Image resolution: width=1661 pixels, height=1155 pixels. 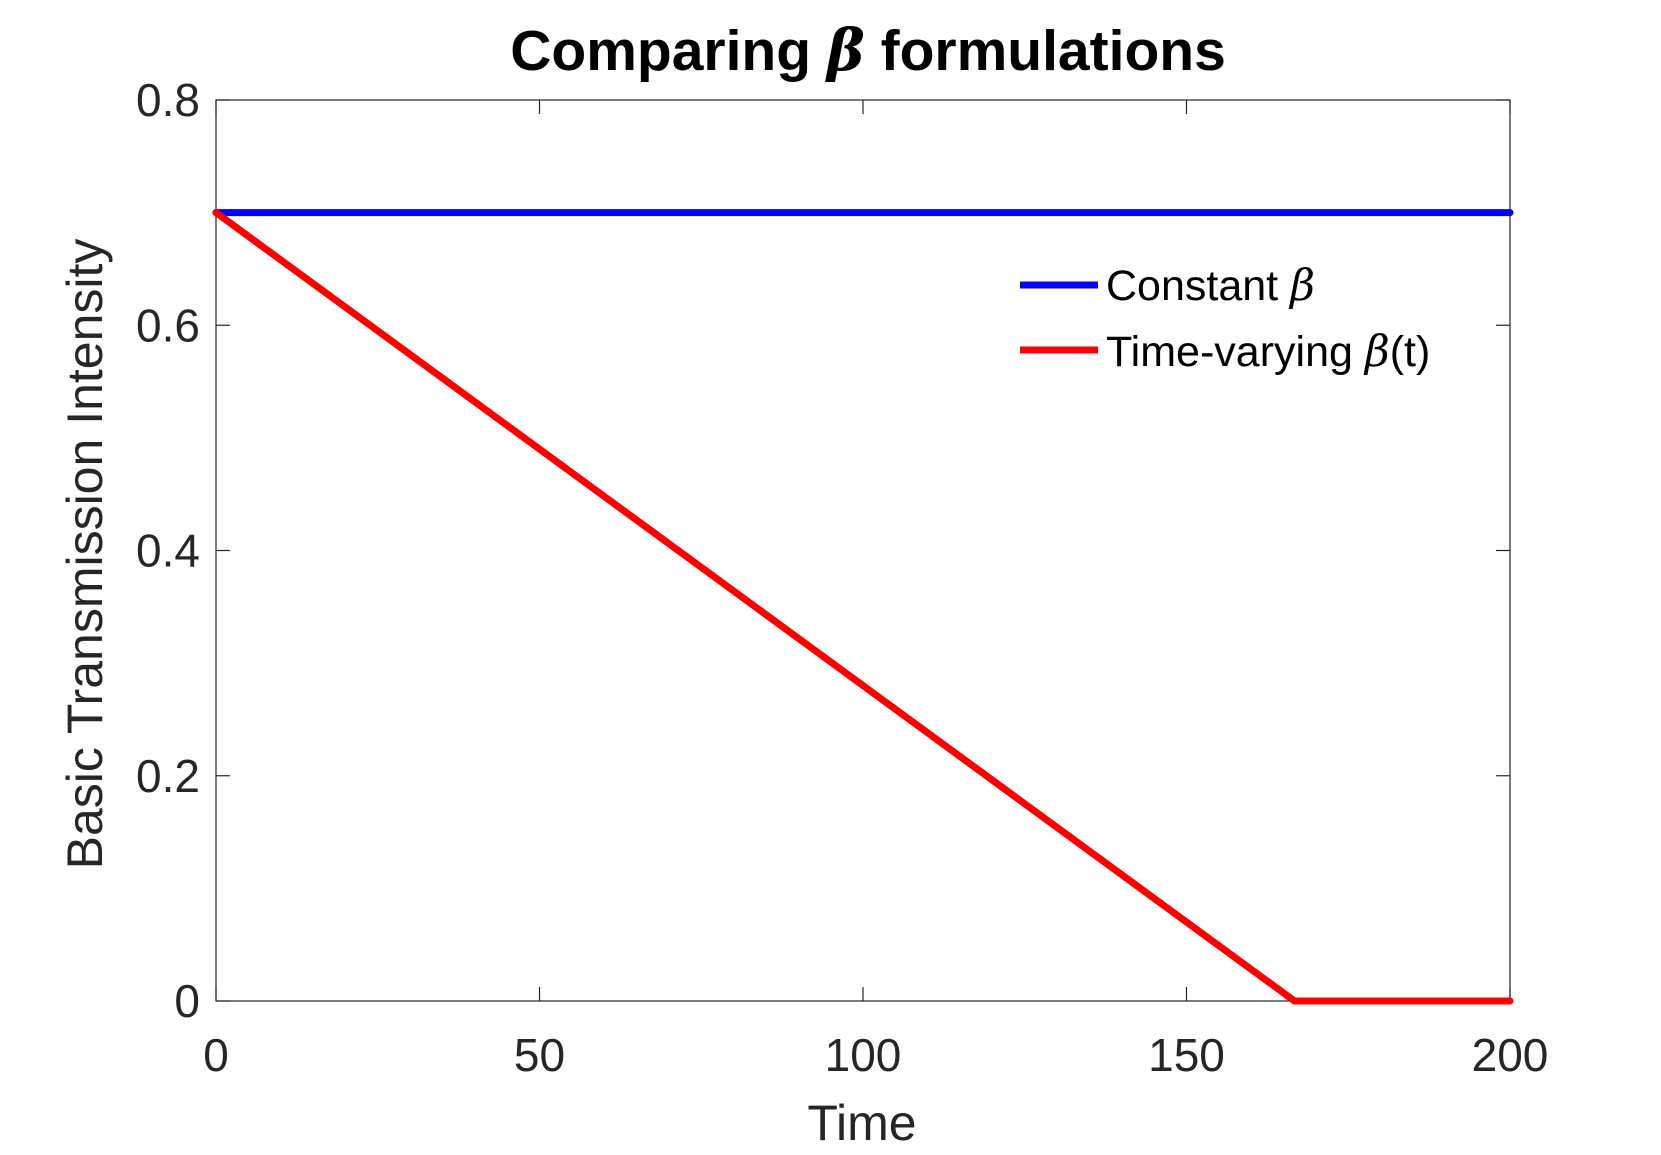 What do you see at coordinates (168, 776) in the screenshot?
I see `y-tick-label: 0.2` at bounding box center [168, 776].